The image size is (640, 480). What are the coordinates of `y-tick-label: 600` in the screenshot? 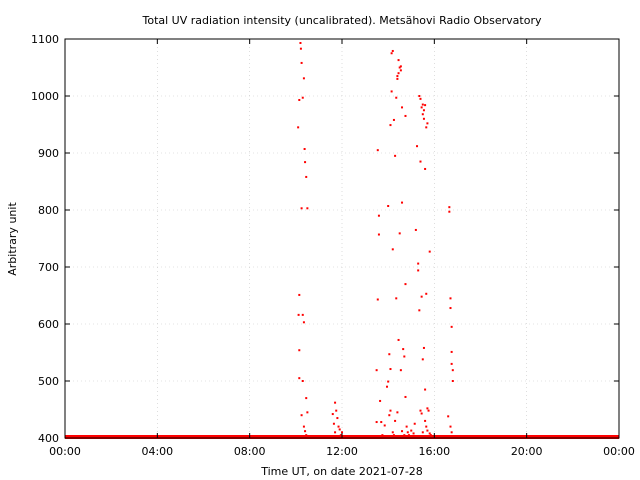 It's located at (48, 324).